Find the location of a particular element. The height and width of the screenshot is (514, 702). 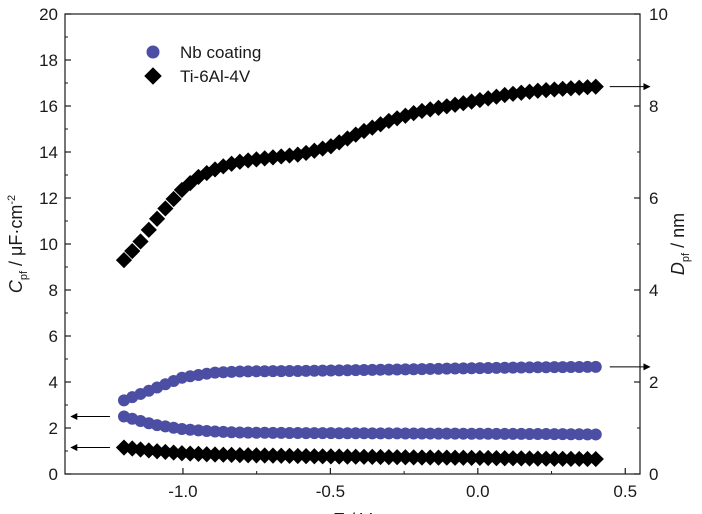

legend-label: Nb coating is located at coordinates (220, 52).